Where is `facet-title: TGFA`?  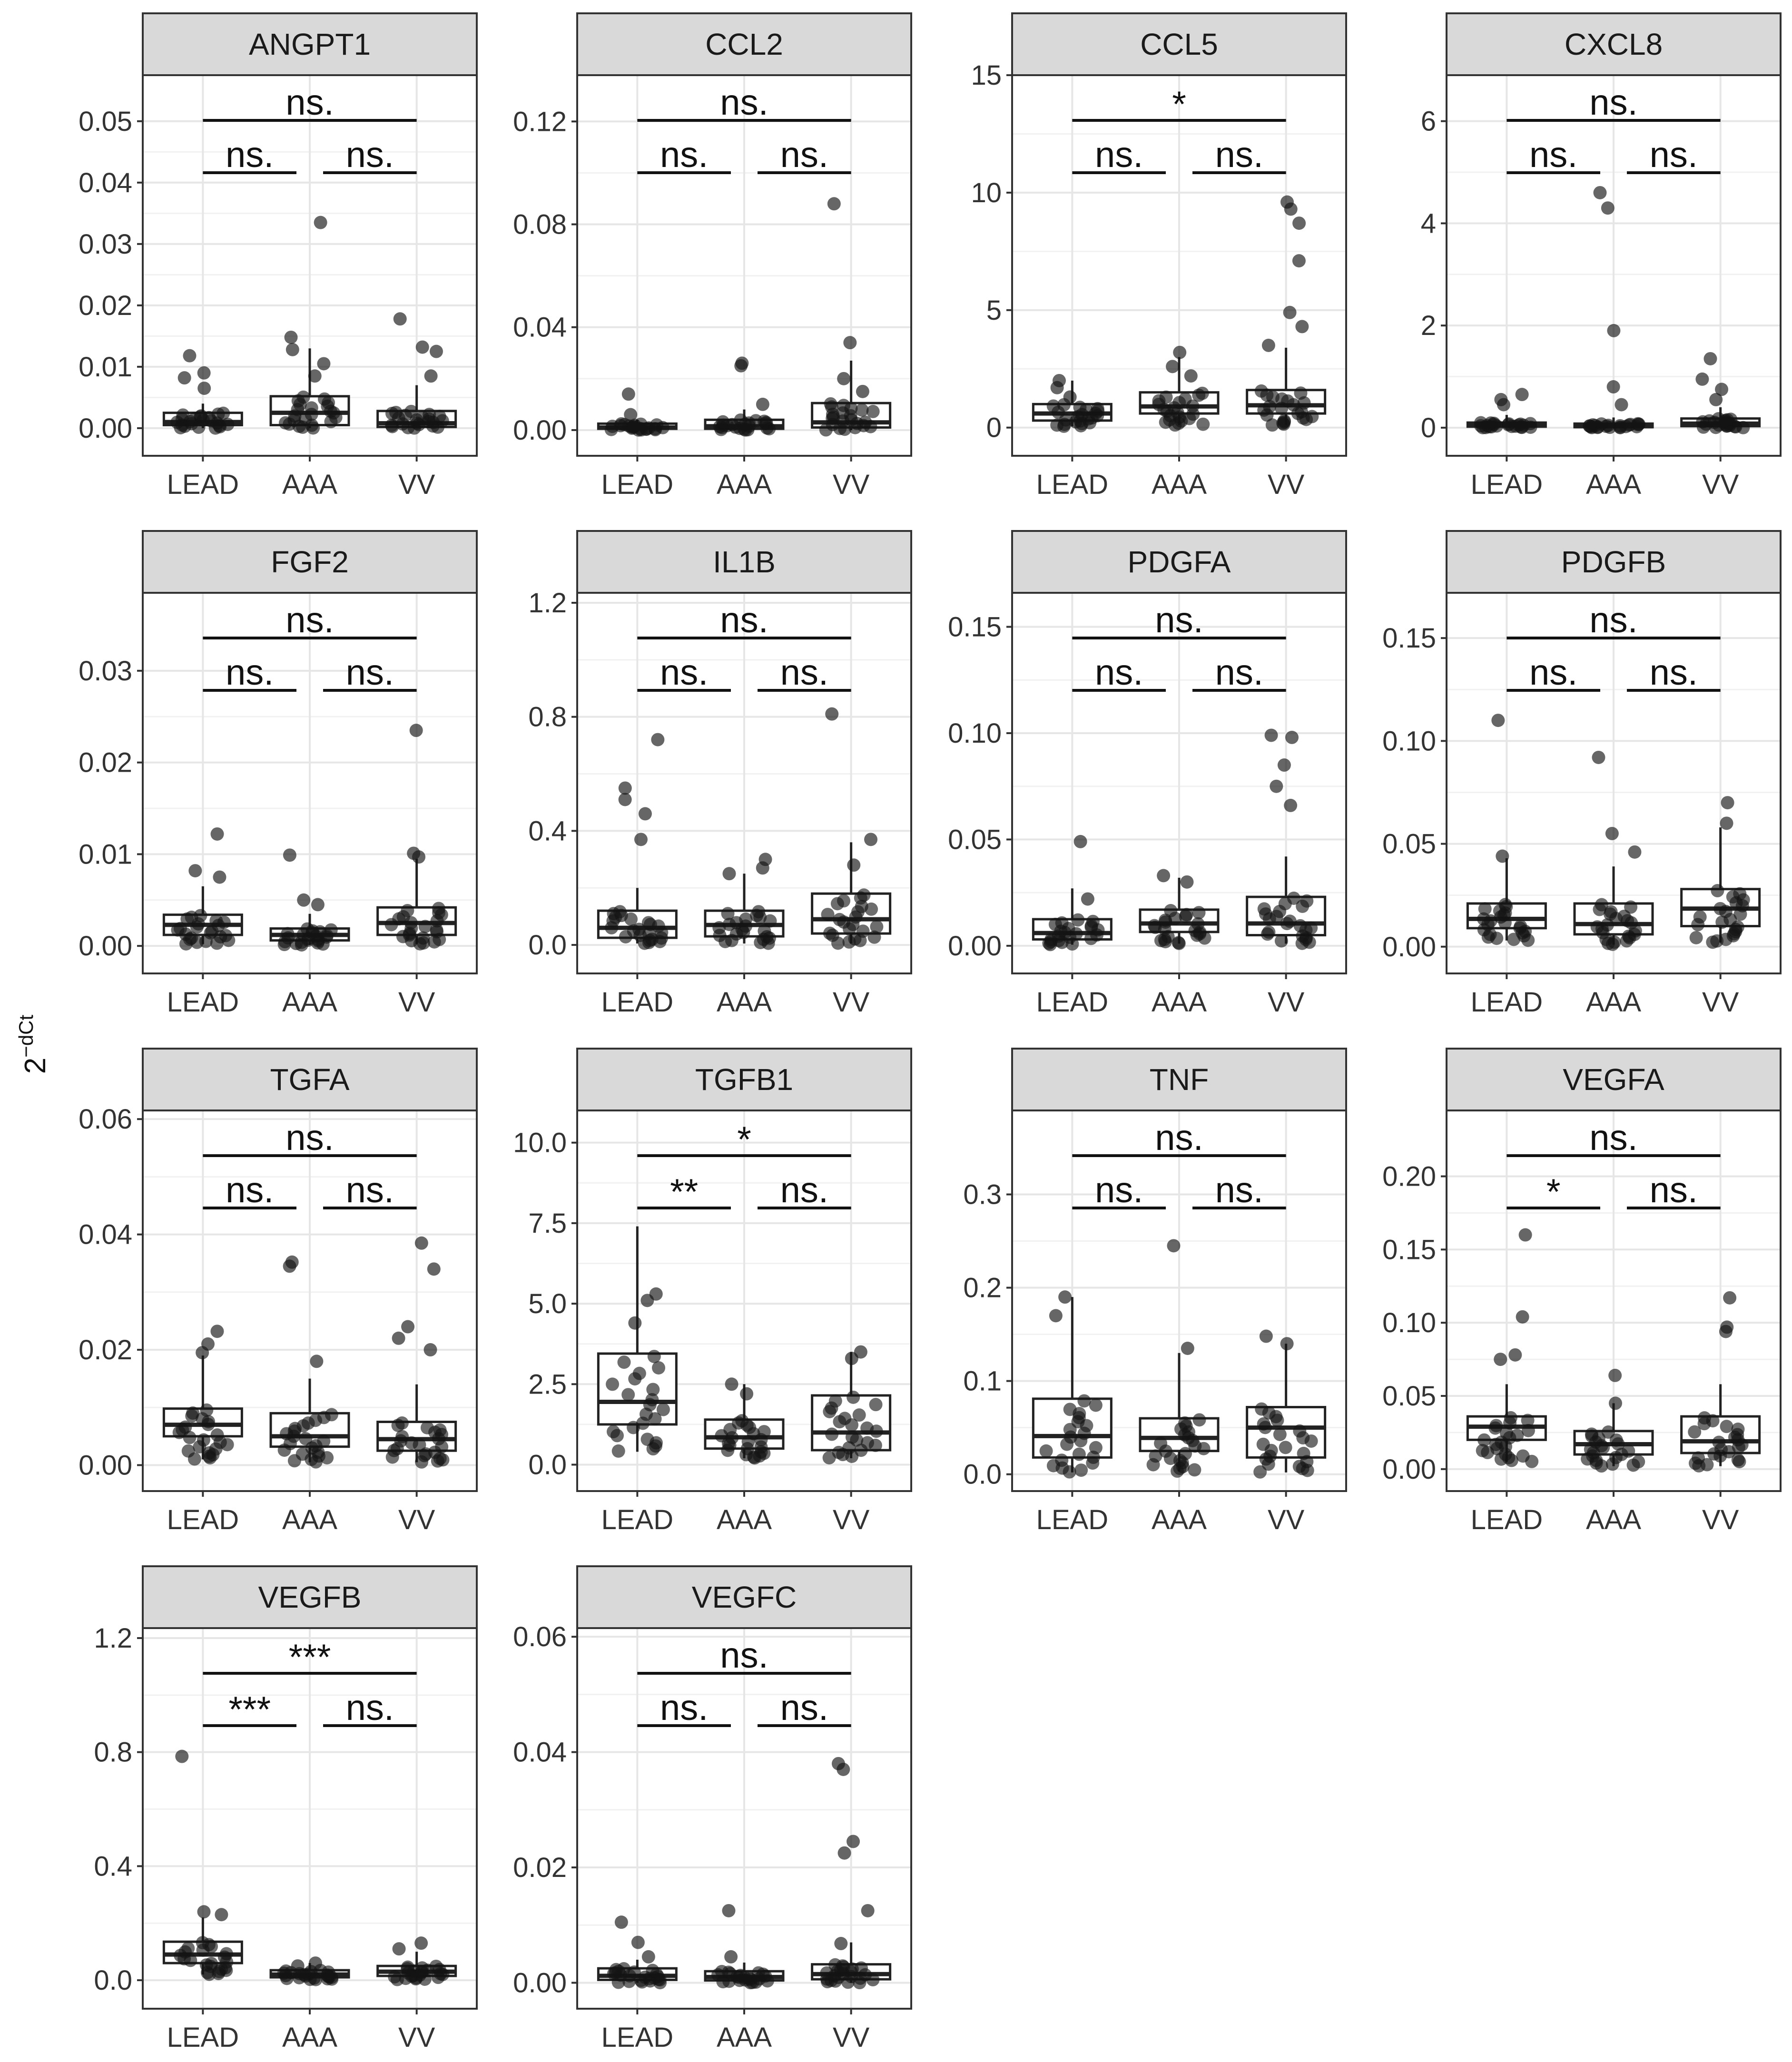 facet-title: TGFA is located at coordinates (309, 1079).